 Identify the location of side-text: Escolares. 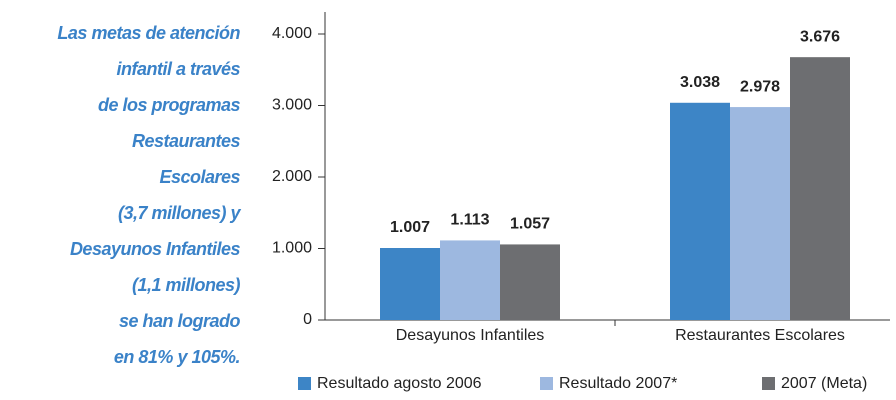
(199, 177).